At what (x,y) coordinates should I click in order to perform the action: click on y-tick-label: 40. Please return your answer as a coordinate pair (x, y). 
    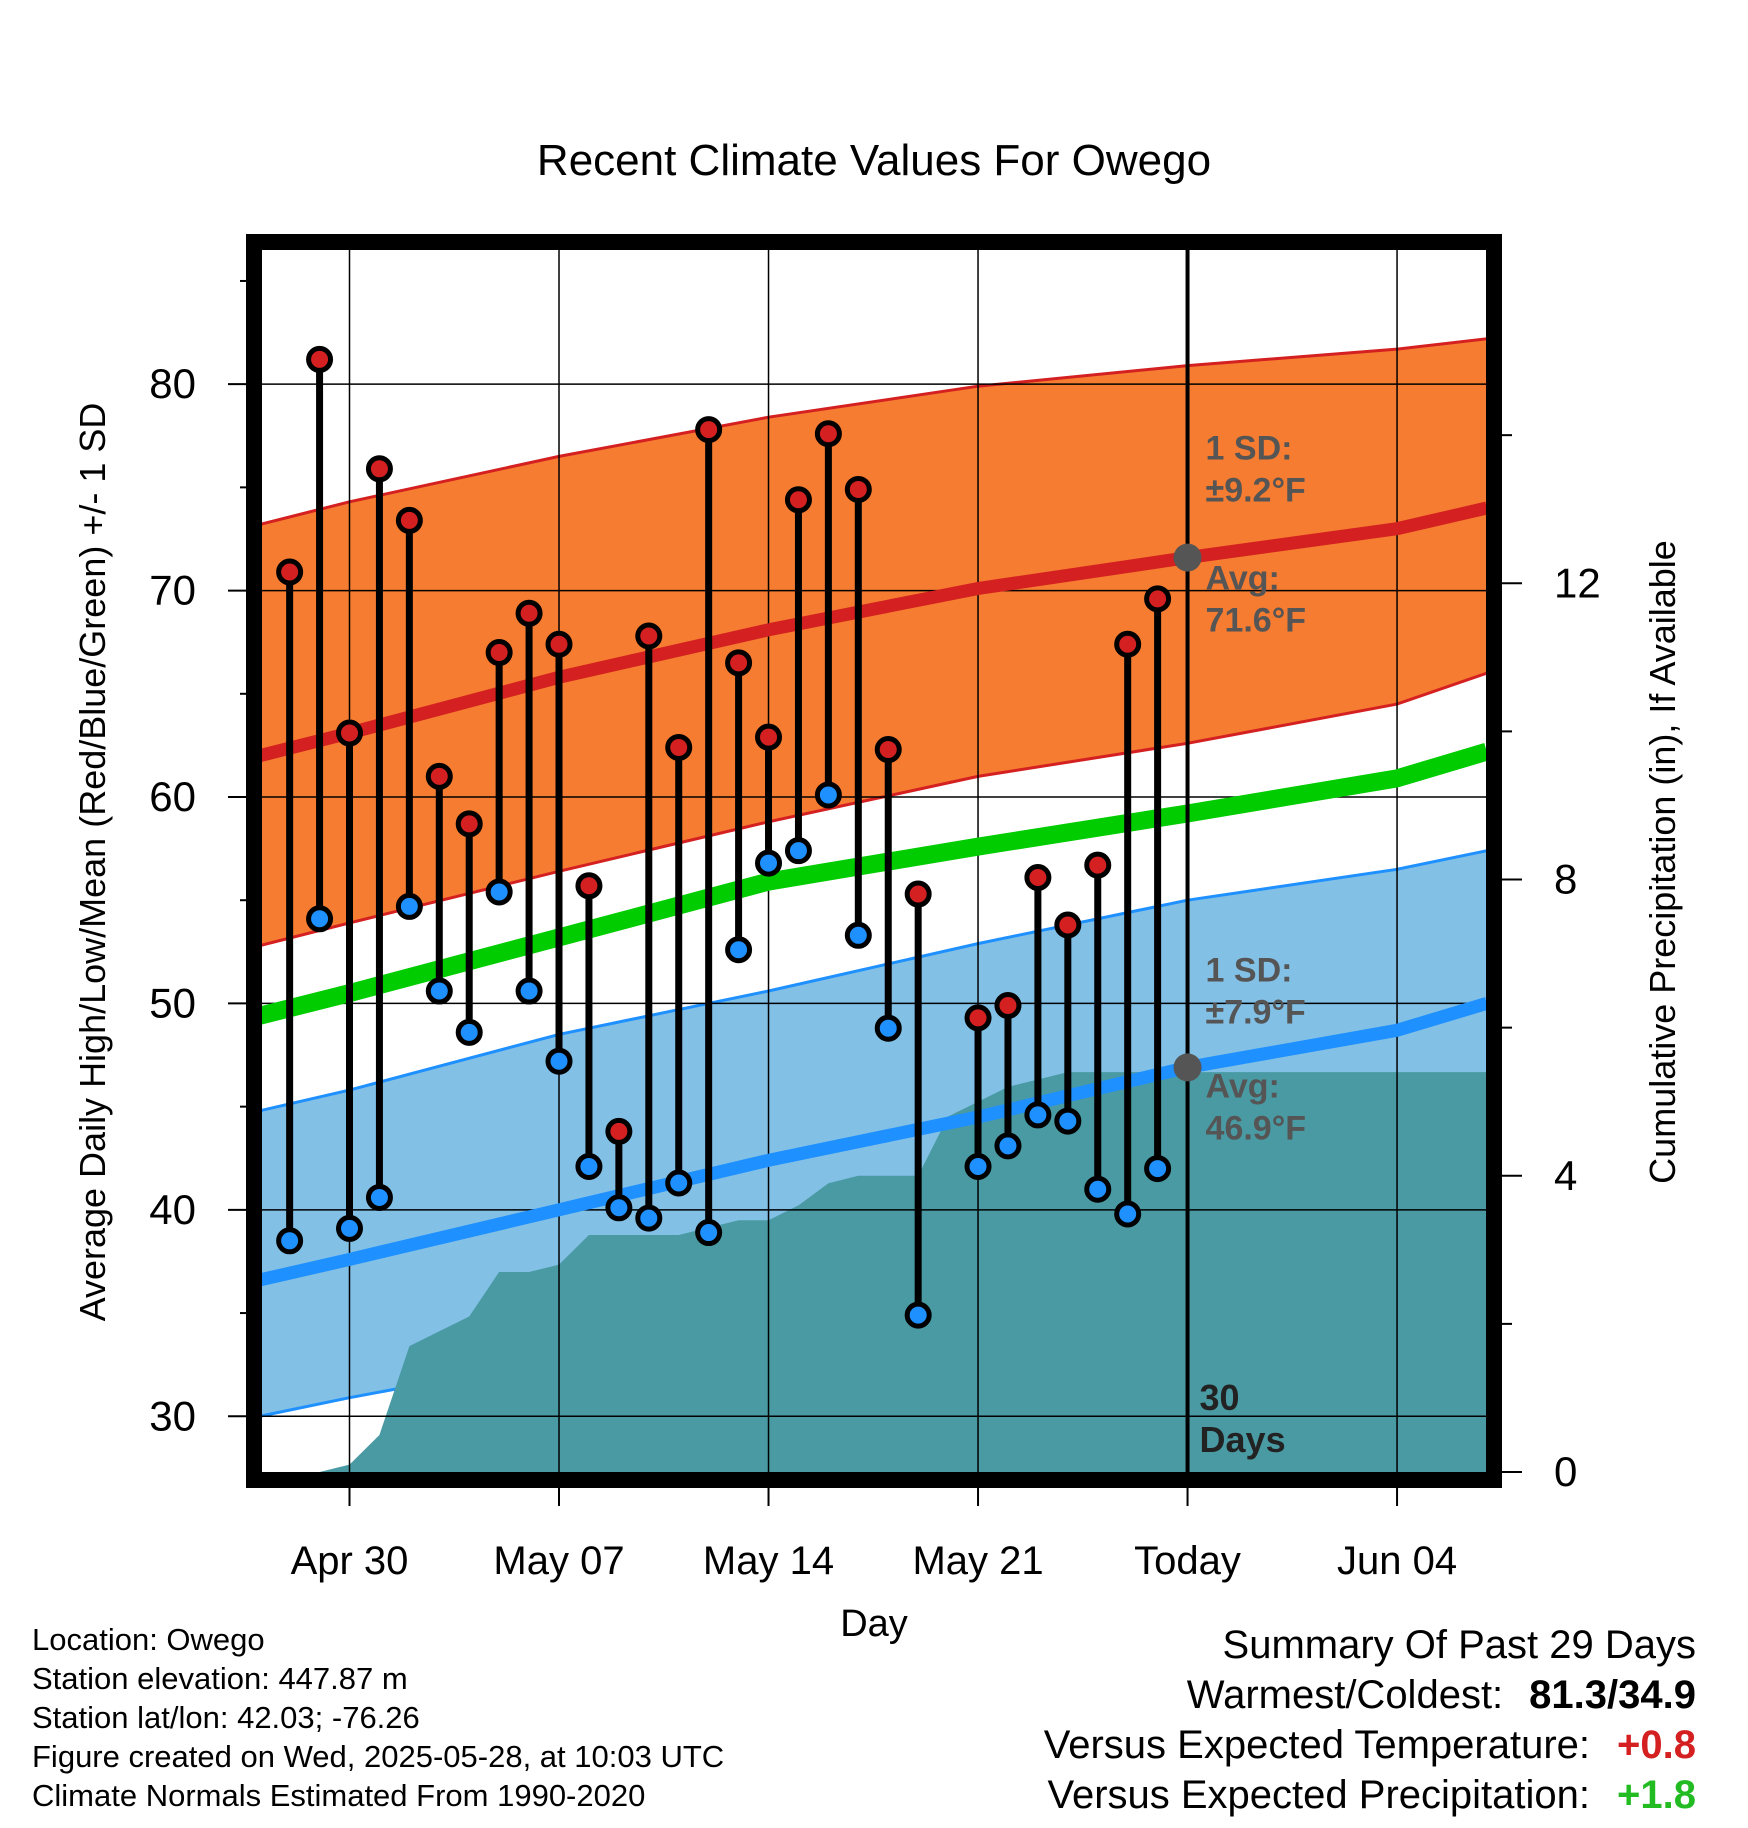
    Looking at the image, I should click on (172, 1209).